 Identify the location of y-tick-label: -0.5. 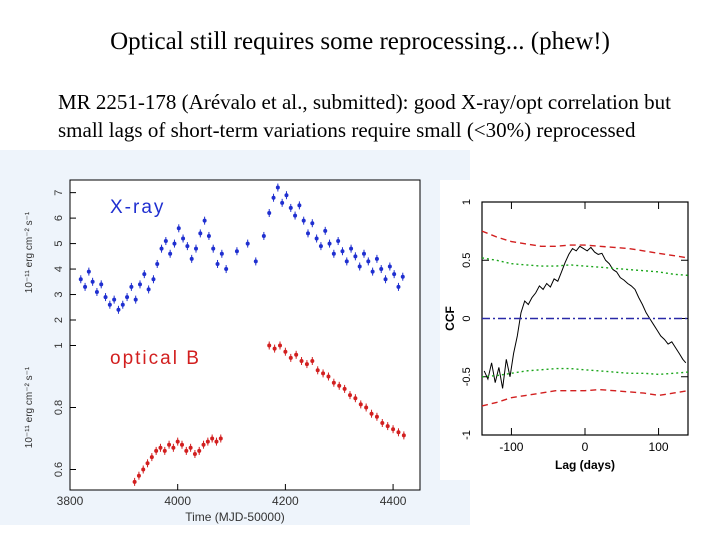
(467, 376).